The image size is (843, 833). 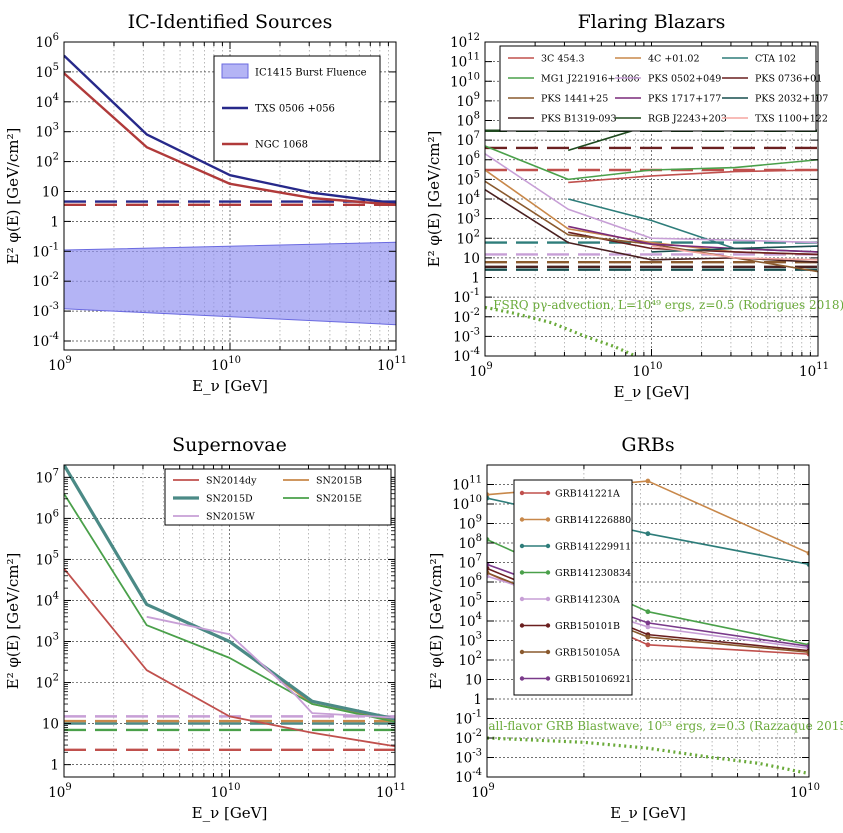 I want to click on svg-text: GRB141229911, so click(x=593, y=547).